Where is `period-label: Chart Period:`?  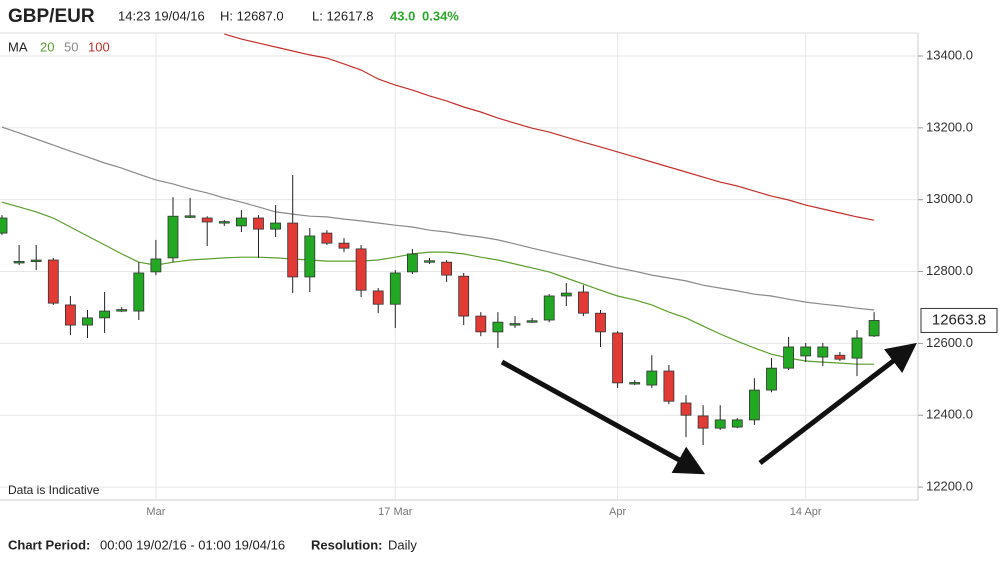
period-label: Chart Period: is located at coordinates (49, 544).